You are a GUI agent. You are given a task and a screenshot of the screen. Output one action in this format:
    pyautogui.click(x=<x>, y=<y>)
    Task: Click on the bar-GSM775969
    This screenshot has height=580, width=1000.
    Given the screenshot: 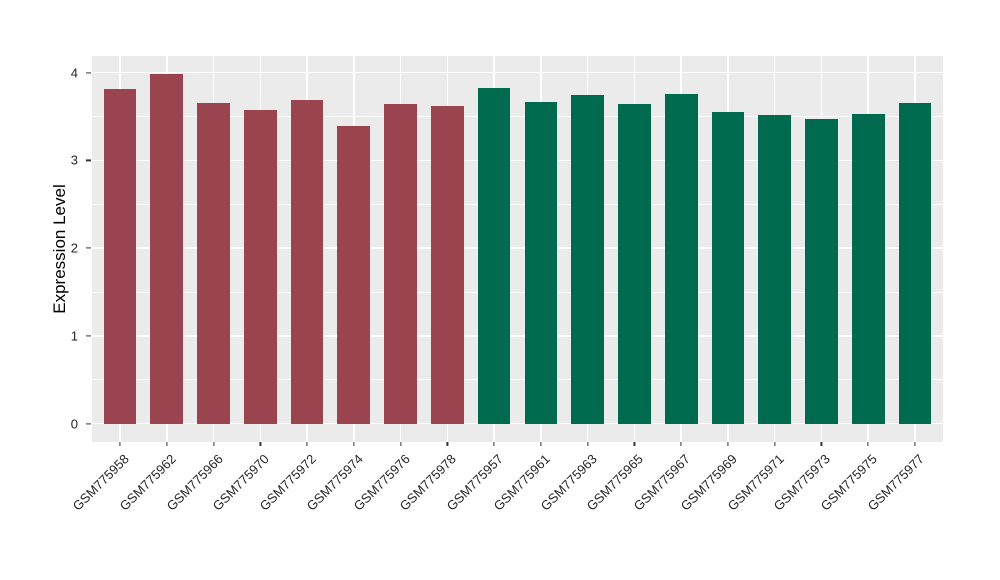 What is the action you would take?
    pyautogui.click(x=728, y=268)
    